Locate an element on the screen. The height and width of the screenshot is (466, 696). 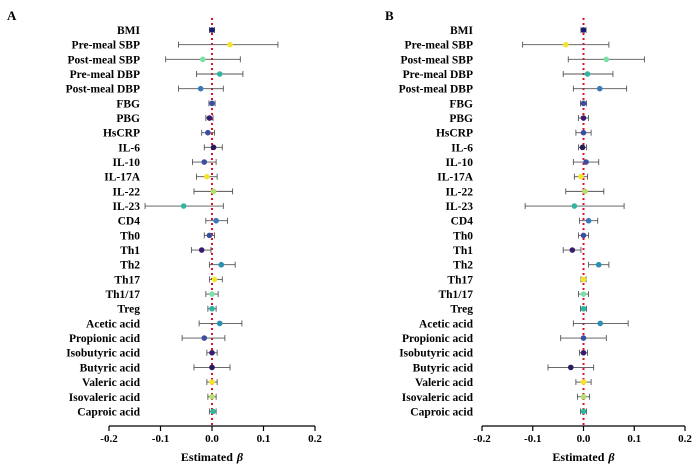
x-axis-title-text: Estimated is located at coordinates (207, 457).